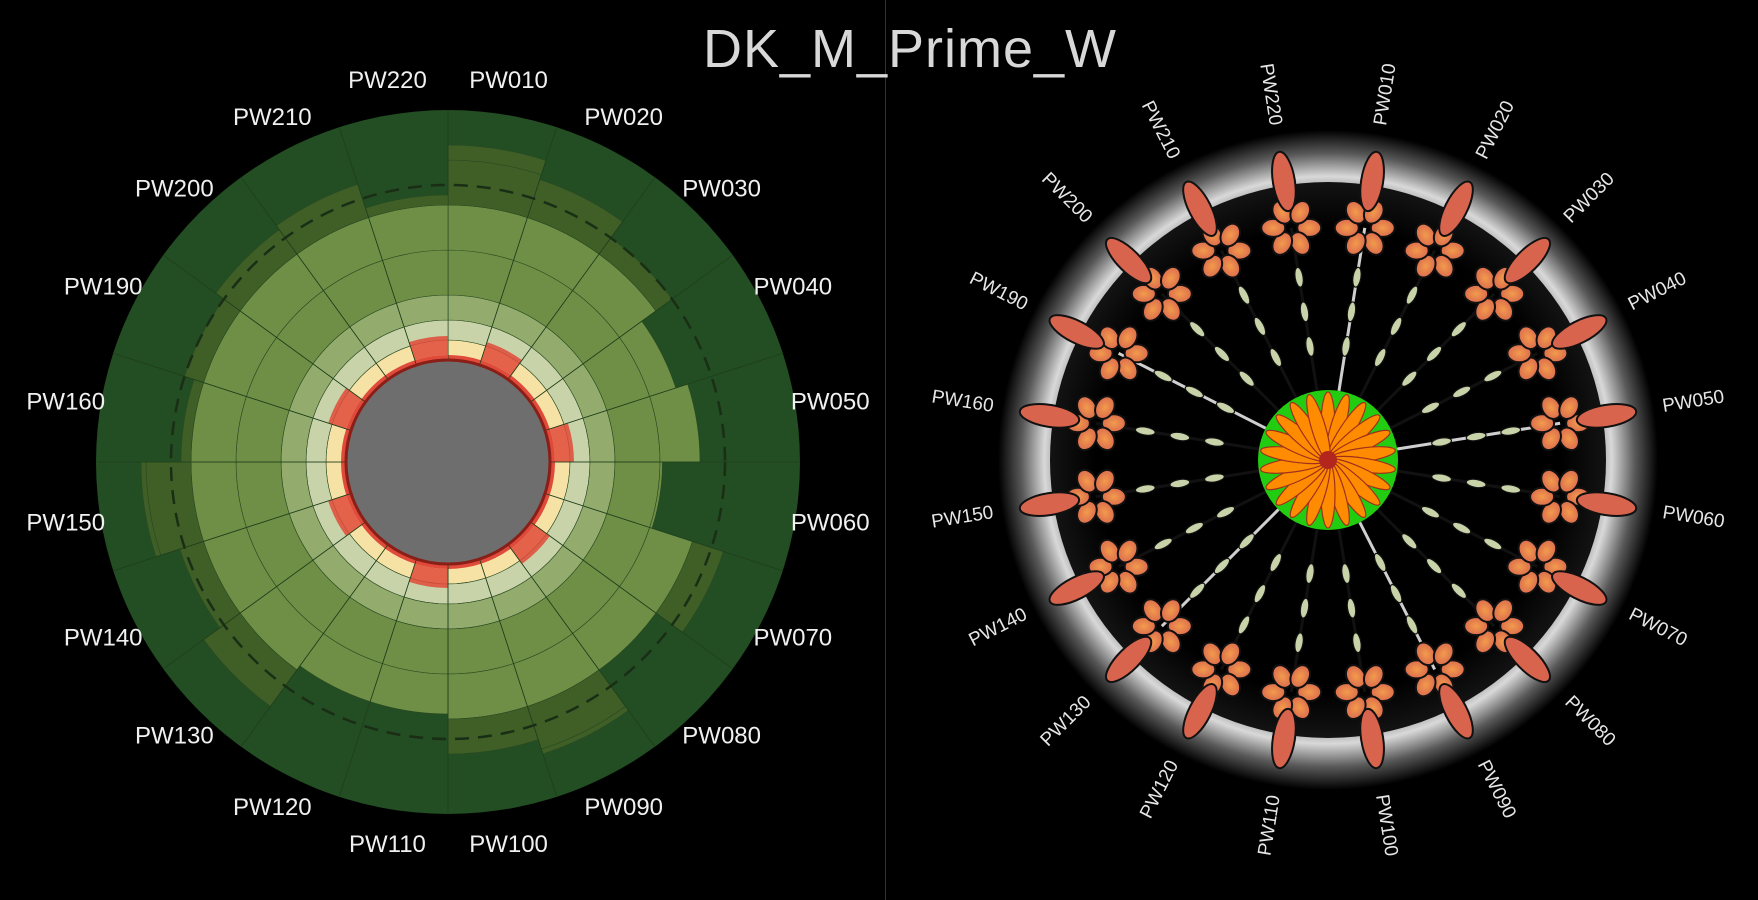 The image size is (1758, 900). Describe the element at coordinates (830, 401) in the screenshot. I see `sector-label: PW050` at that location.